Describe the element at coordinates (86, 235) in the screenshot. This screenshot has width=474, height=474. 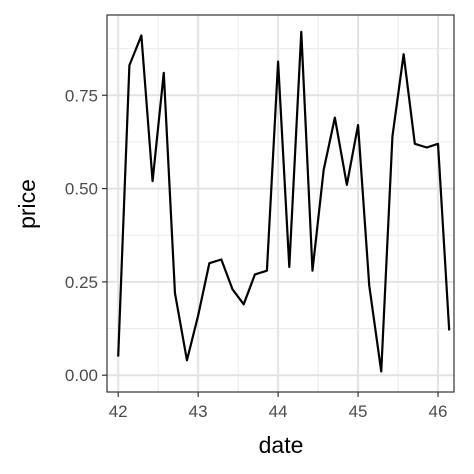
I see `y-axis: 0.00 0.25 0.50 0.75` at that location.